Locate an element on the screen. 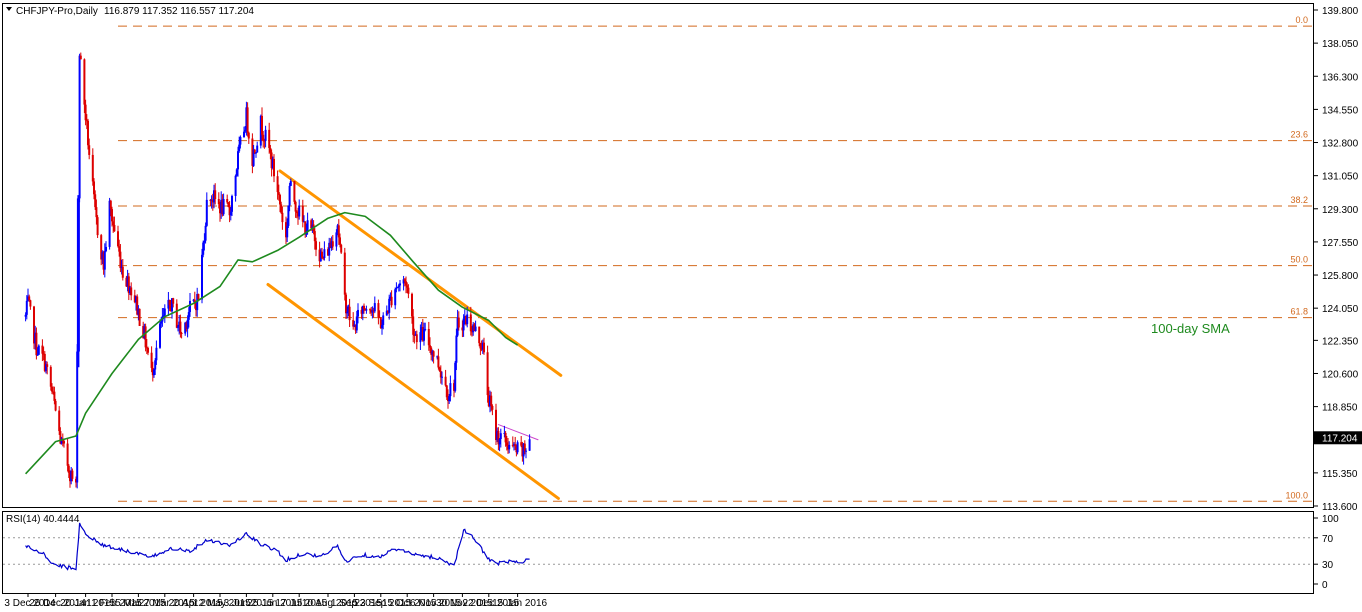 The height and width of the screenshot is (612, 1362). price-tick-label: 124.050 is located at coordinates (1340, 309).